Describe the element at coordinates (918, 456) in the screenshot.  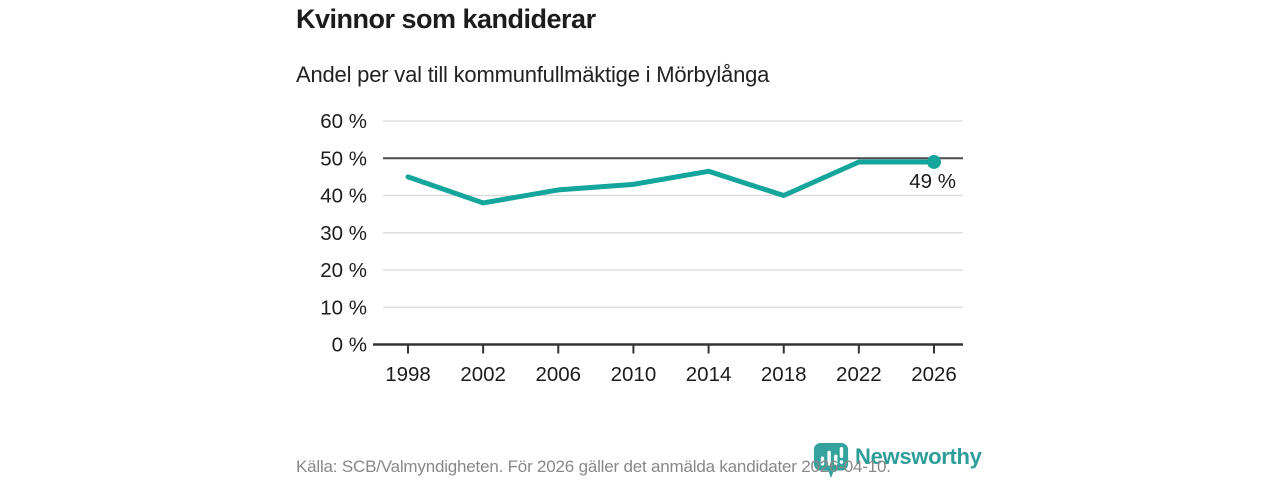
I see `newsworthy-wordmark: Newsworthy` at that location.